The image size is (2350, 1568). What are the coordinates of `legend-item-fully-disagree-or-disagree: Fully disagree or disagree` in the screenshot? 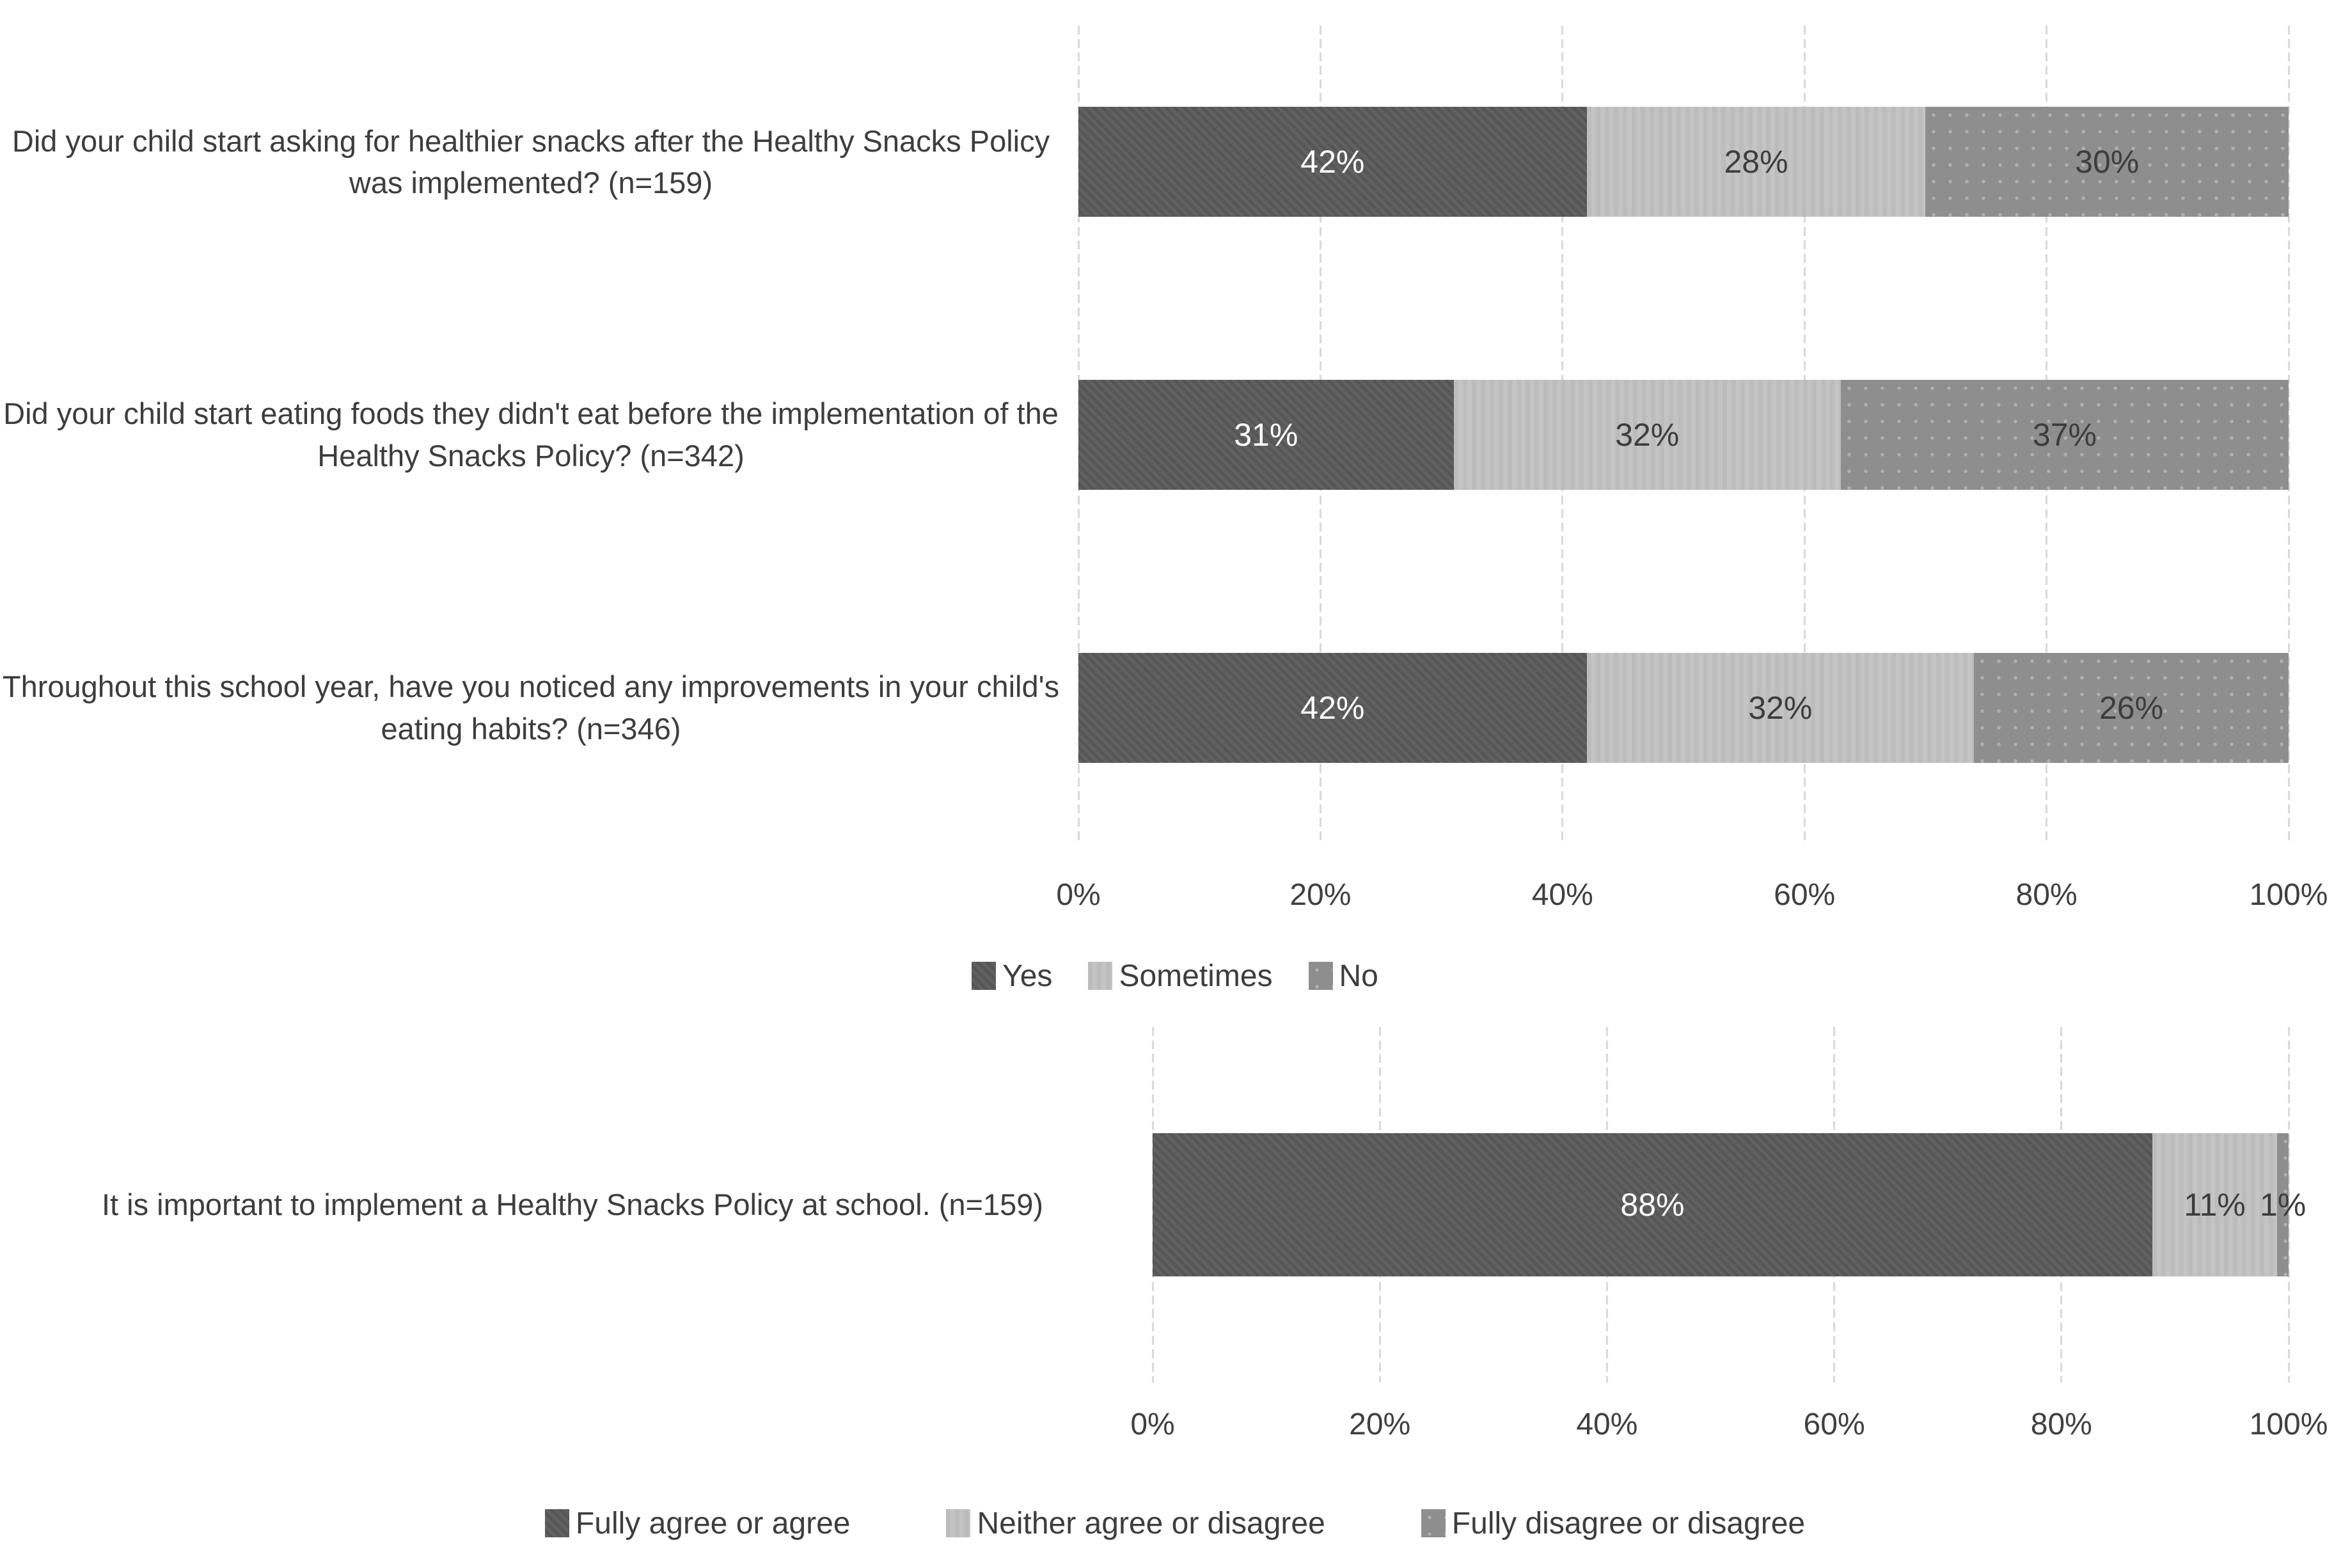 It's located at (1613, 1523).